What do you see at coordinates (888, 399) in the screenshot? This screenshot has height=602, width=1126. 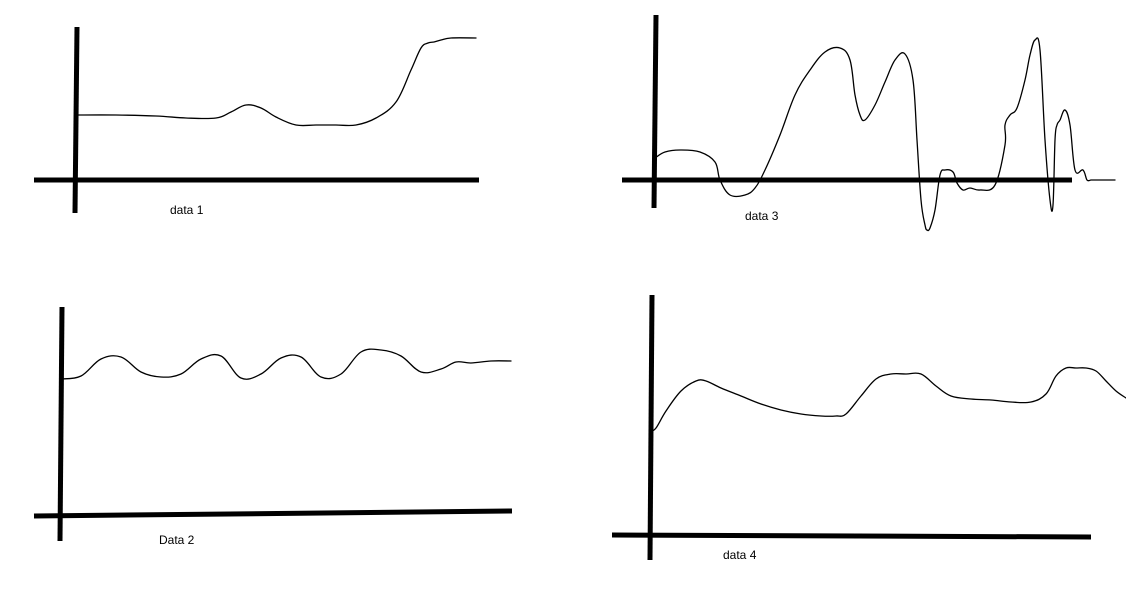 I see `chart-4-series-line` at bounding box center [888, 399].